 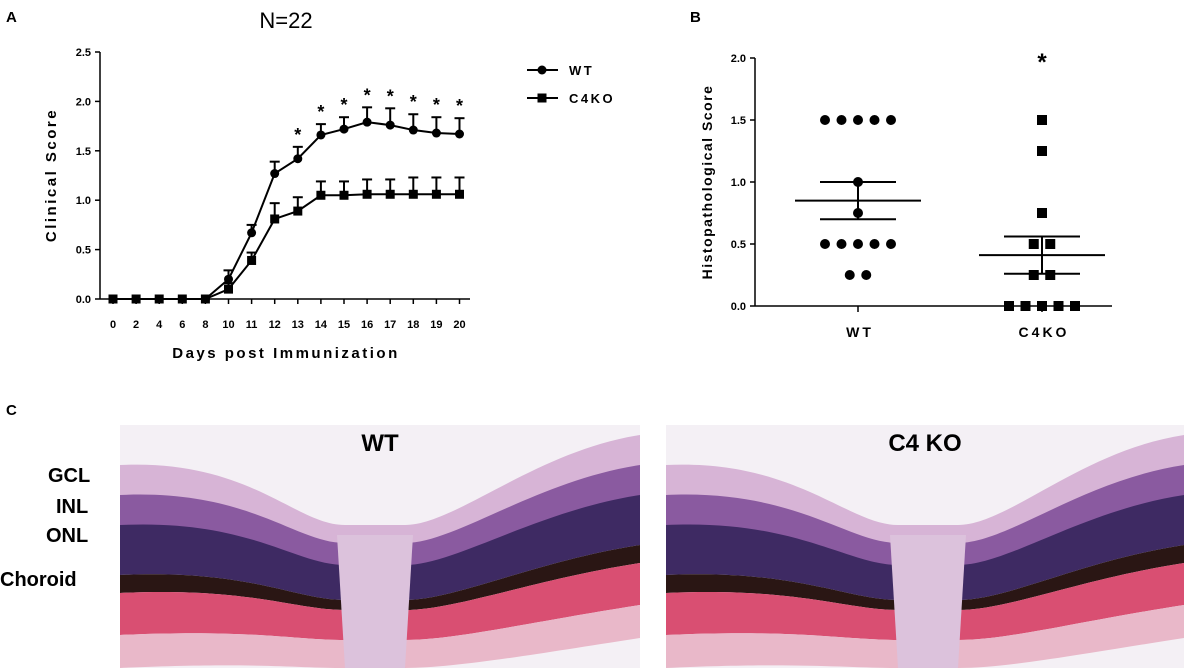 What do you see at coordinates (390, 325) in the screenshot?
I see `chart-a-x-tick-label: 17` at bounding box center [390, 325].